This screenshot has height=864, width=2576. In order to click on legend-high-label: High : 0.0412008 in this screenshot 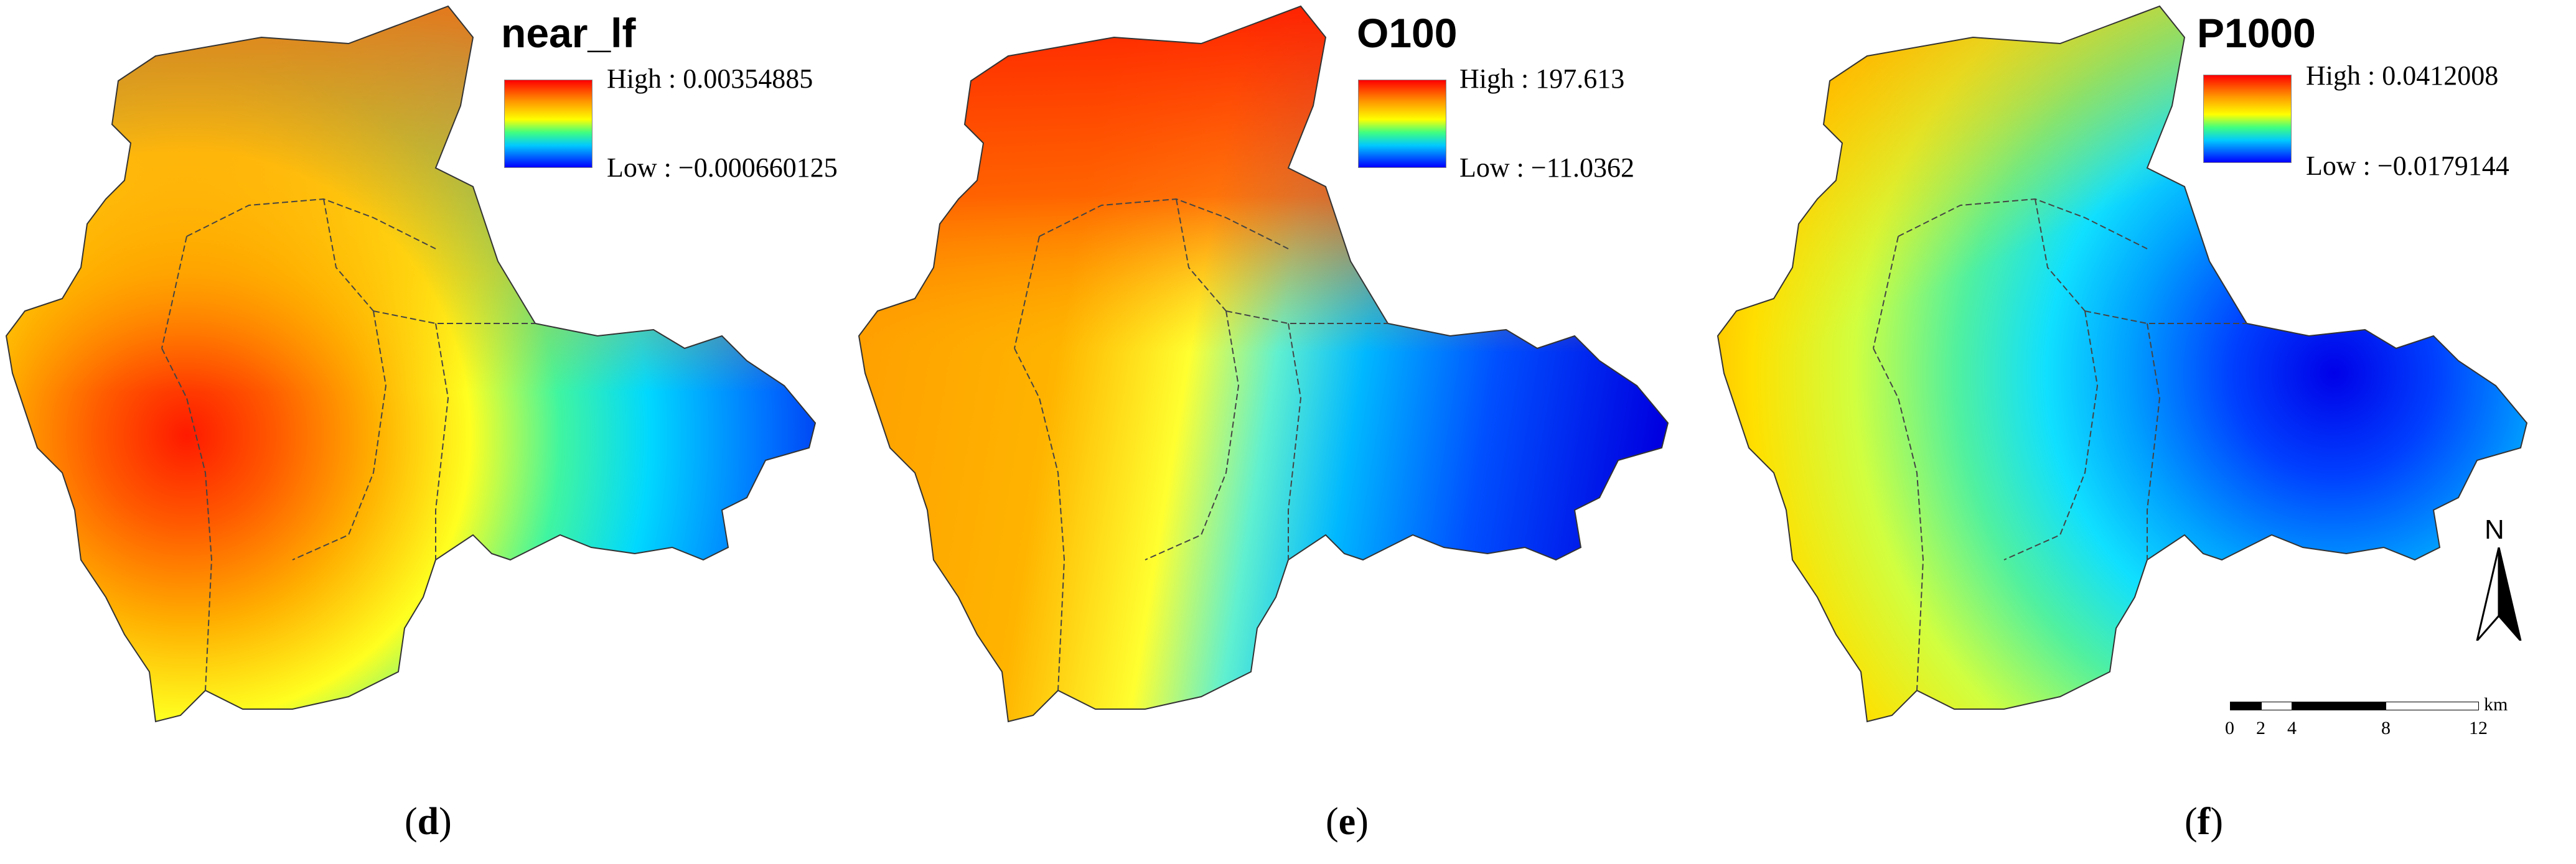, I will do `click(2402, 75)`.